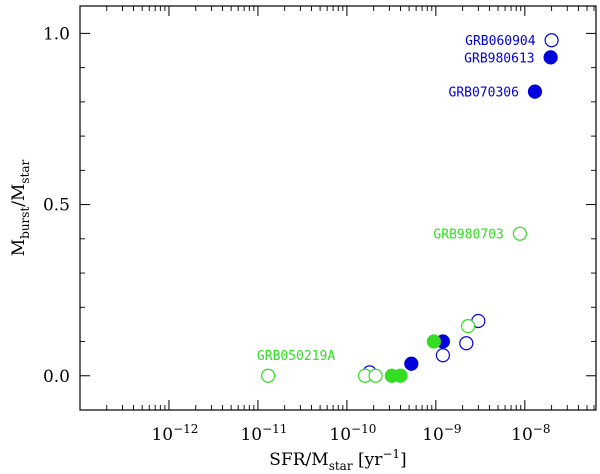  I want to click on y-label-sep: /M, so click(19, 195).